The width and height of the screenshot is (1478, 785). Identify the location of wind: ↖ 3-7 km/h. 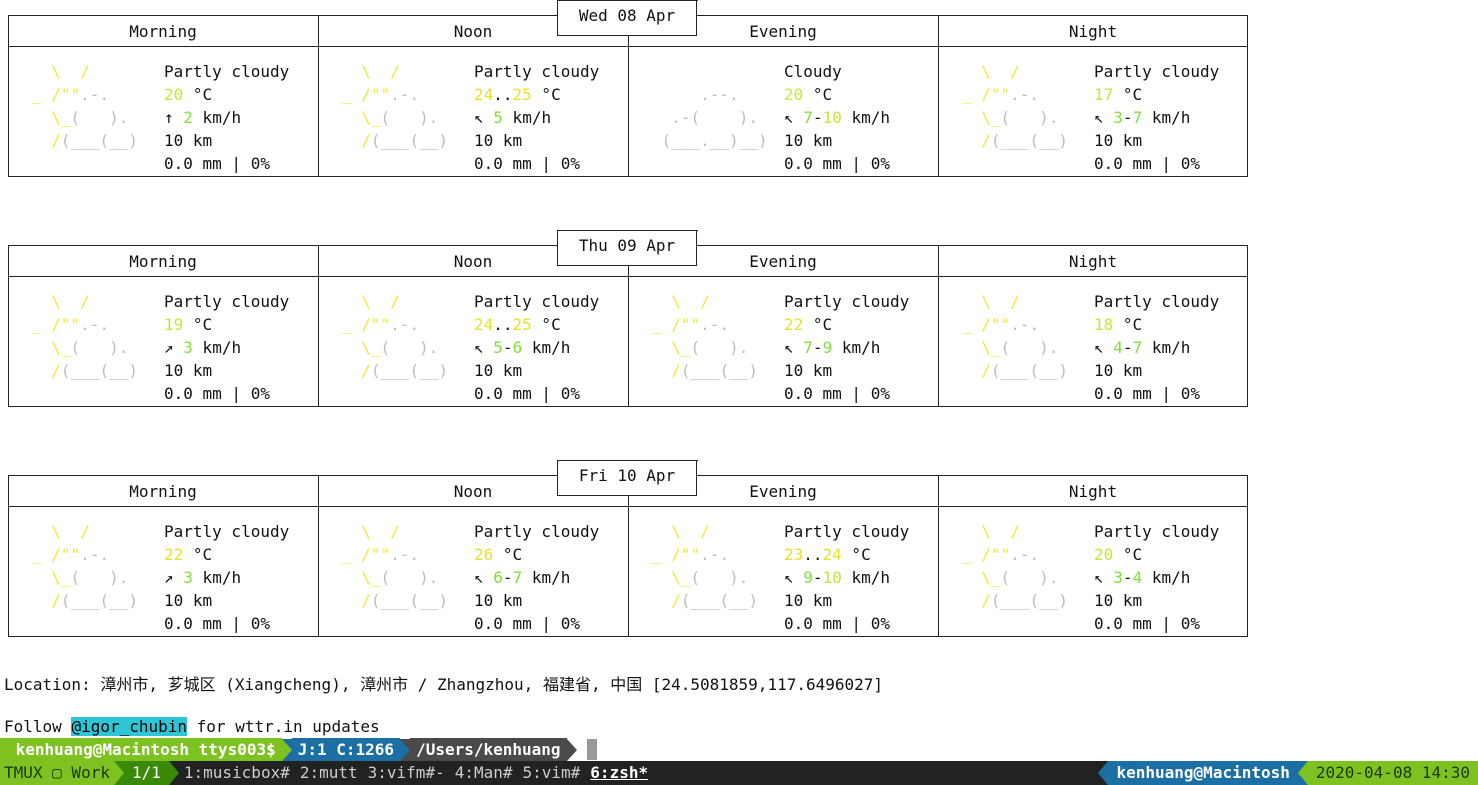
(1142, 117).